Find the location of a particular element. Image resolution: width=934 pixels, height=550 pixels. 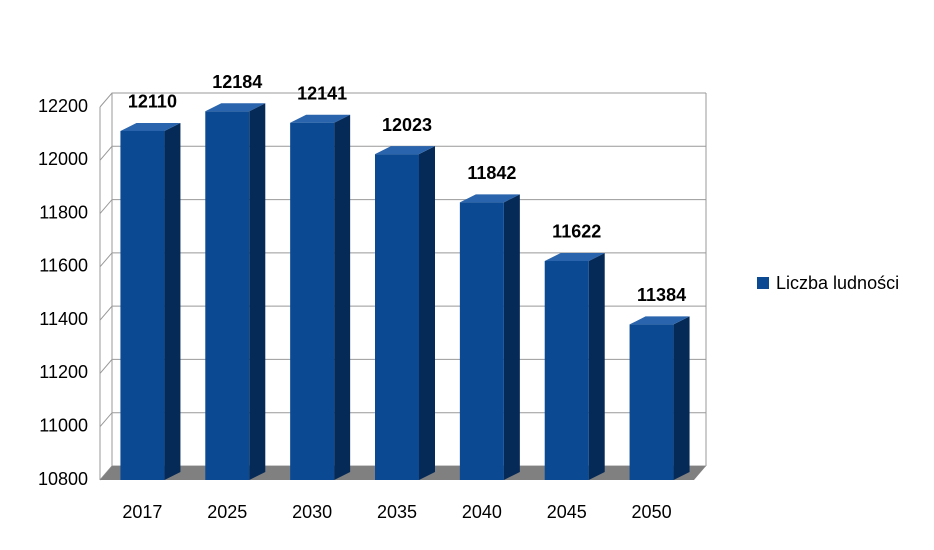

y-tick-label: 12200 is located at coordinates (63, 106).